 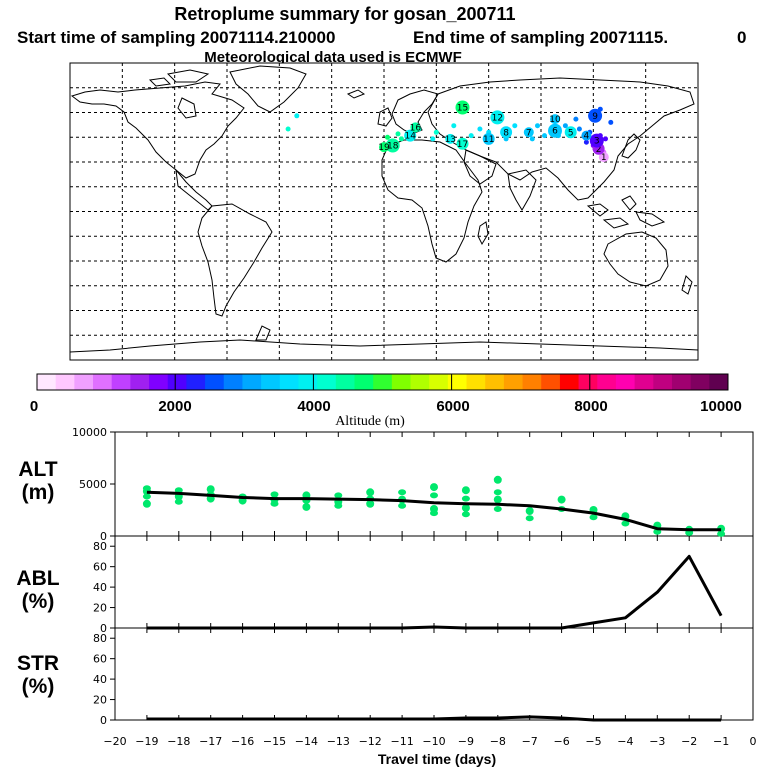 What do you see at coordinates (100, 567) in the screenshot?
I see `y-tick-label: 60` at bounding box center [100, 567].